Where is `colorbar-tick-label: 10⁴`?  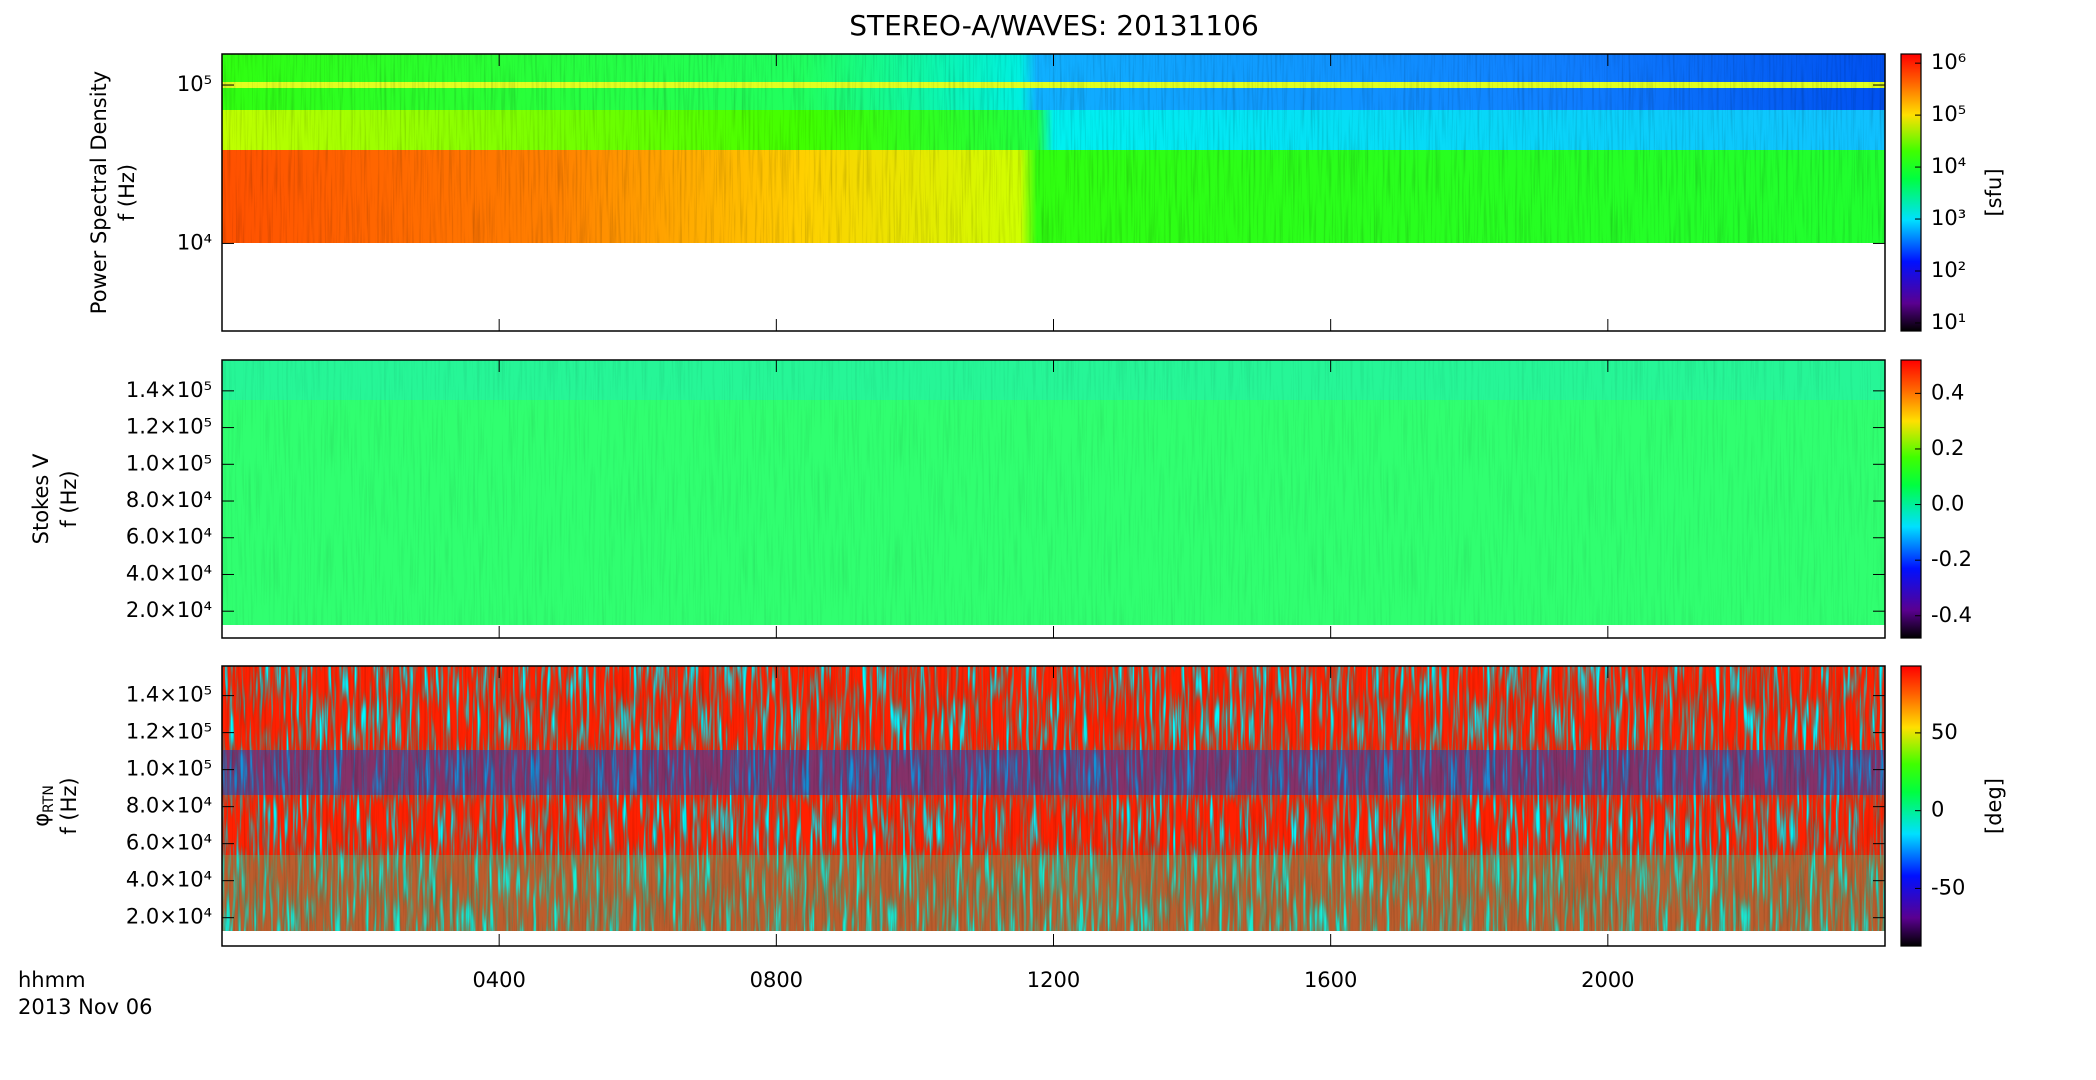 colorbar-tick-label: 10⁴ is located at coordinates (1948, 166).